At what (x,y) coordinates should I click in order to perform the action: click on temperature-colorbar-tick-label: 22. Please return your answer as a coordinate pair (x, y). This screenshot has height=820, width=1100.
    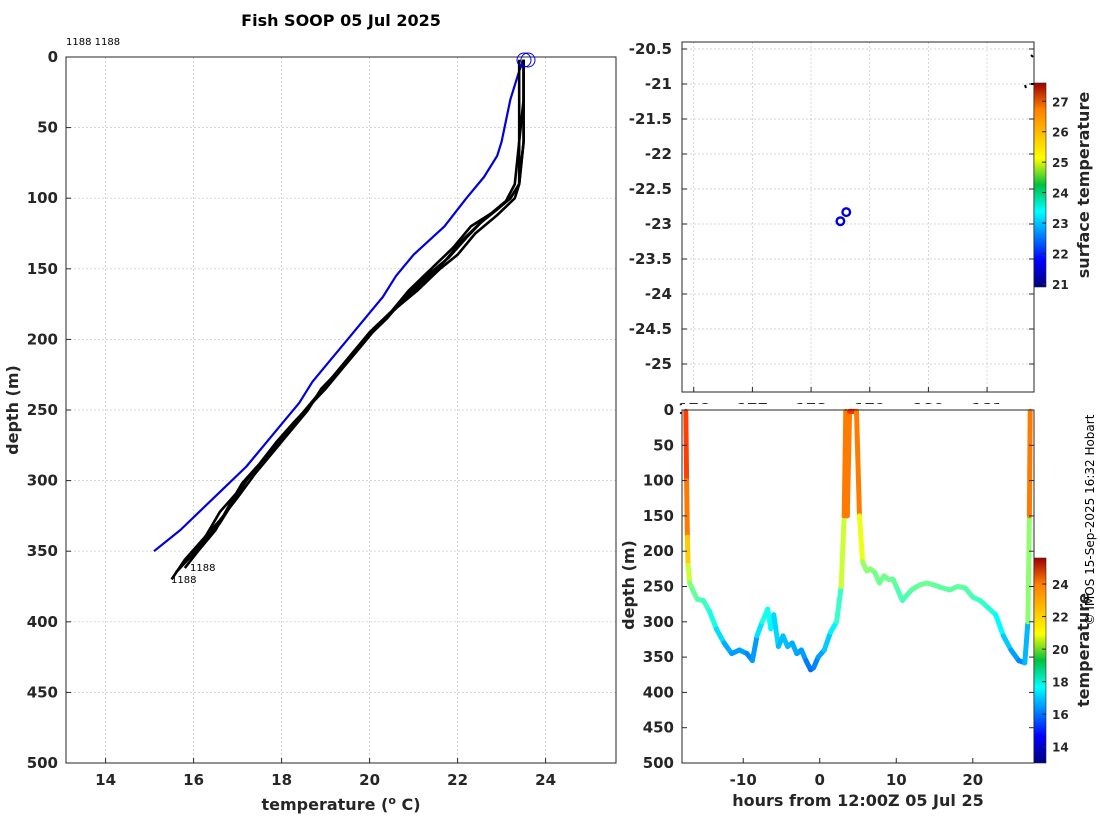
    Looking at the image, I should click on (1060, 618).